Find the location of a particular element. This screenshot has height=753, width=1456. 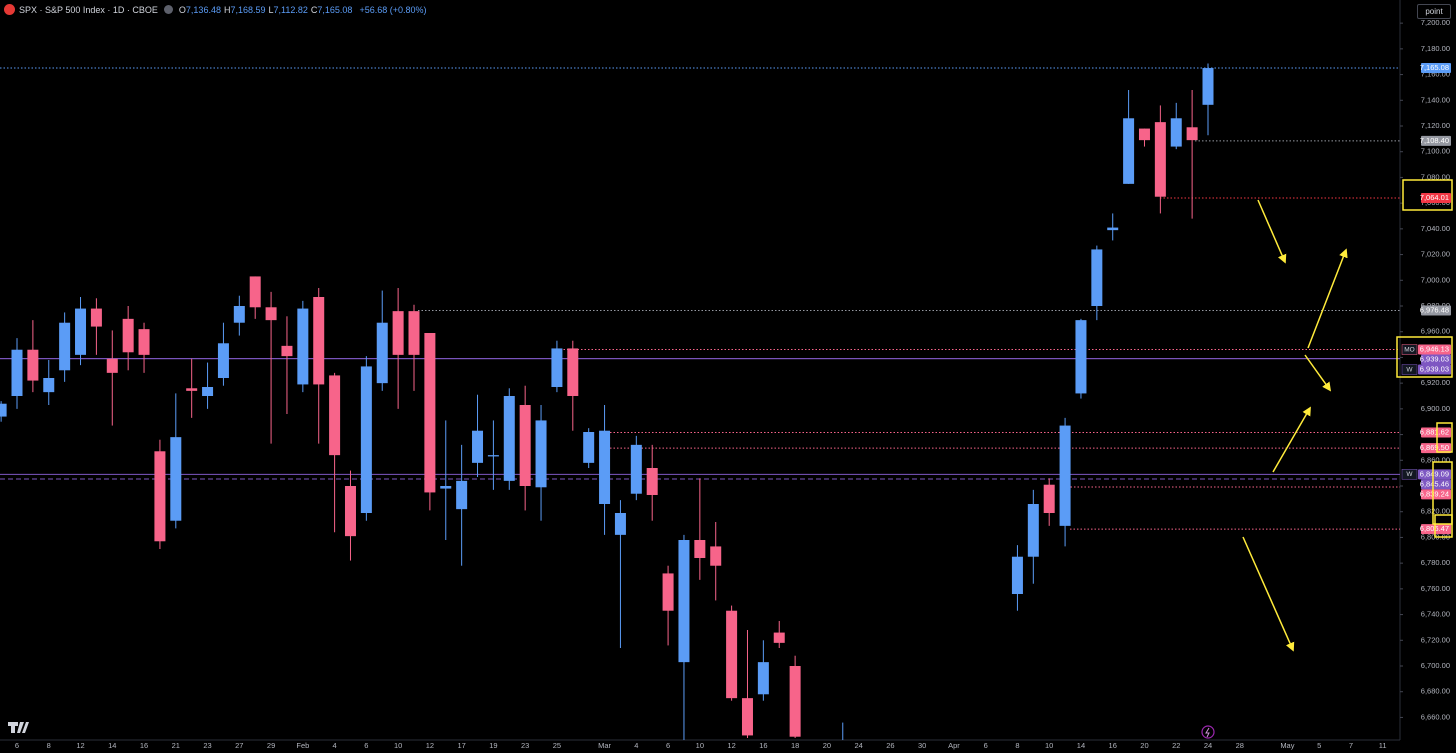

price-level-label: 7,064.01 is located at coordinates (1434, 197).